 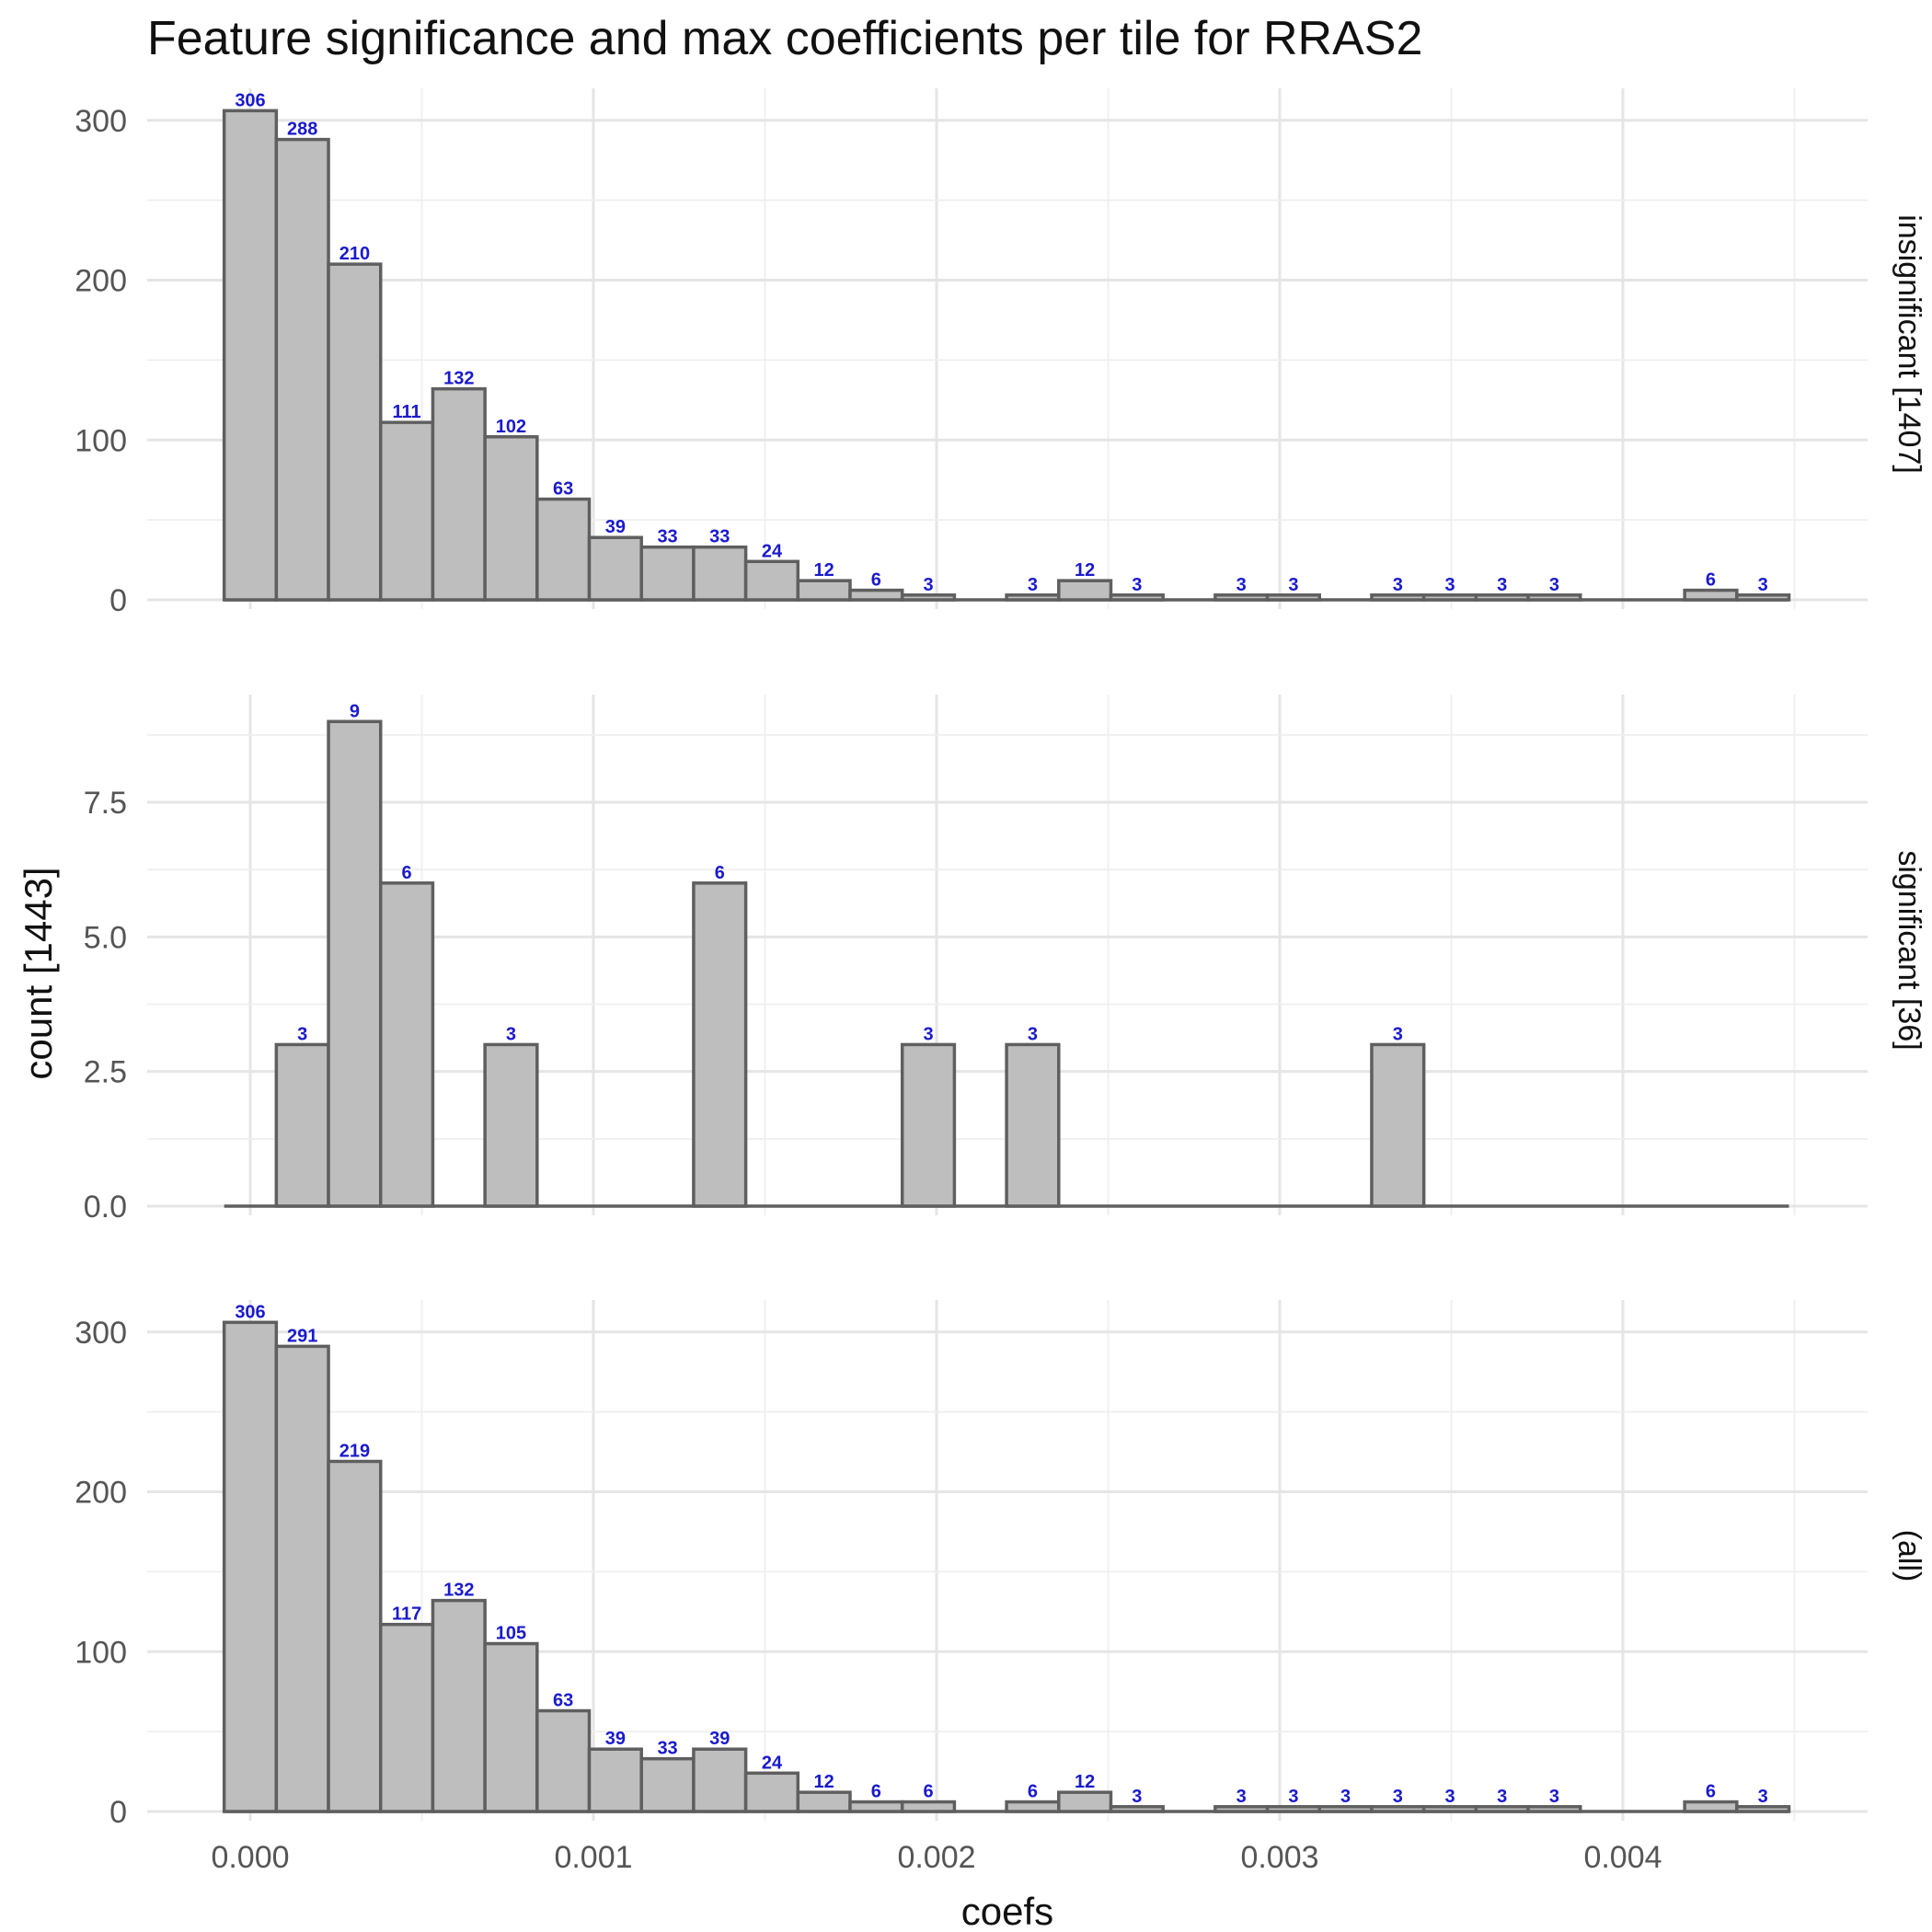 I want to click on bar-value-label: 33, so click(x=667, y=1749).